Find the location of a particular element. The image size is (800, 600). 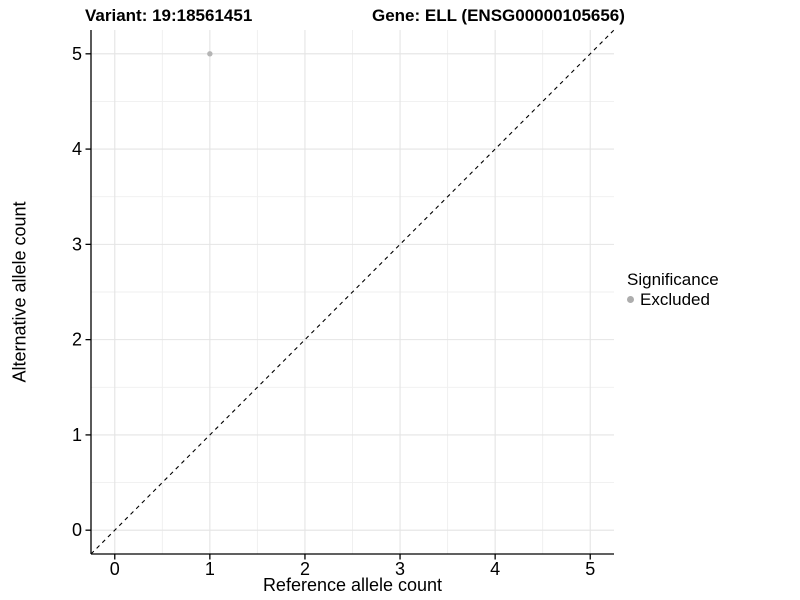

y-tick-label: 4 is located at coordinates (77, 149).